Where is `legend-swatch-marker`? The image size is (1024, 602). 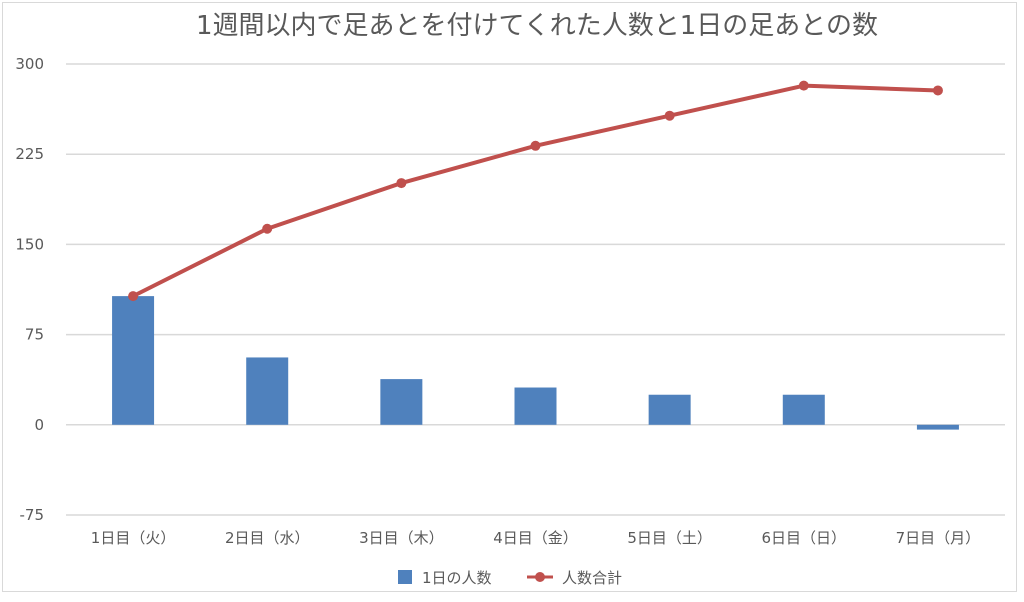 legend-swatch-marker is located at coordinates (540, 577).